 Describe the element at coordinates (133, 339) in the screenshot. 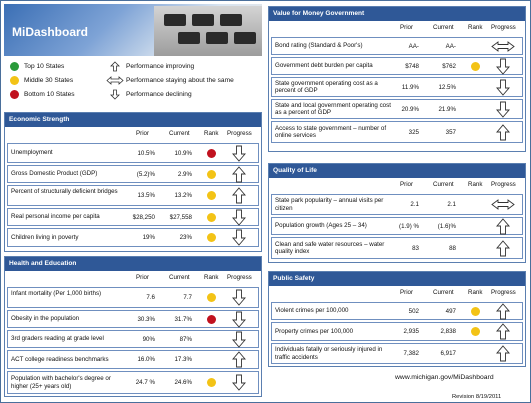

I see `metric-row: 3rd graders reading at grade level 90% 87%` at that location.